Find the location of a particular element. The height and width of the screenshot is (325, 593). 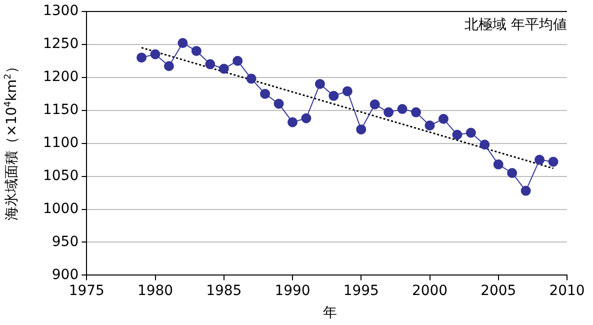

x-axis-title: 年 is located at coordinates (330, 313).